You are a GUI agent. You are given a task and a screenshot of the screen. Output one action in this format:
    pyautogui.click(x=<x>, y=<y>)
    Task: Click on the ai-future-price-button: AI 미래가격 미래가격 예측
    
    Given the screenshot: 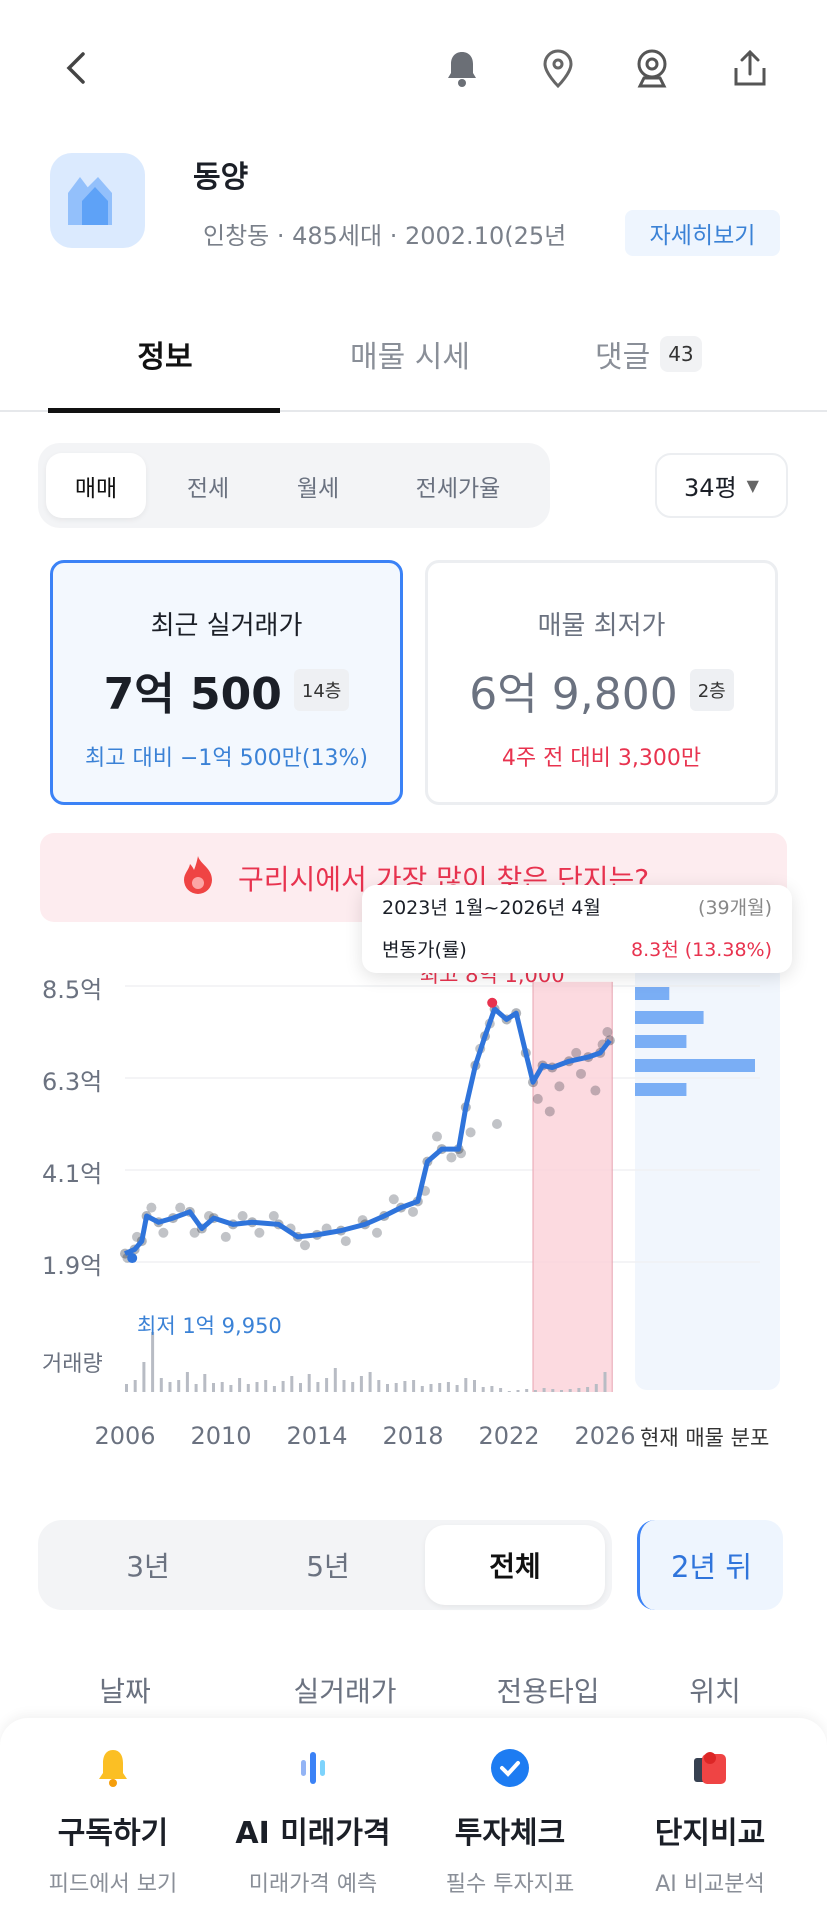 What is the action you would take?
    pyautogui.click(x=313, y=1822)
    